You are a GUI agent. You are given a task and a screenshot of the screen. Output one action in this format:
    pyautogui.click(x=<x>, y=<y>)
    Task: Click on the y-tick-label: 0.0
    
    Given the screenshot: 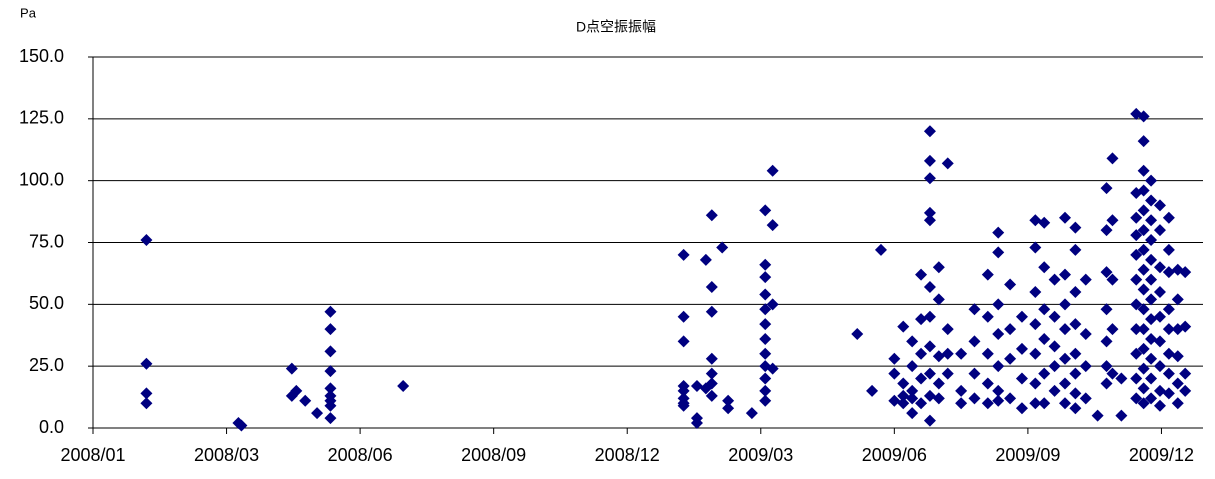 What is the action you would take?
    pyautogui.click(x=51, y=427)
    